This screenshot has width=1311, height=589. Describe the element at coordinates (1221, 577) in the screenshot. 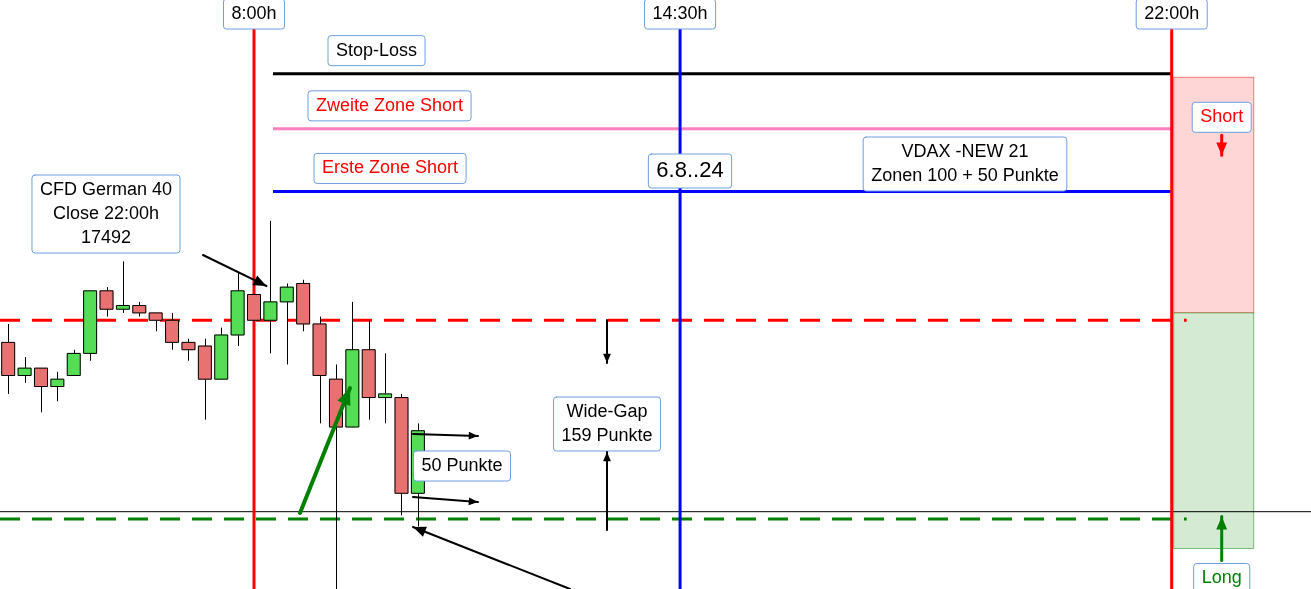

I see `band-label: Long` at that location.